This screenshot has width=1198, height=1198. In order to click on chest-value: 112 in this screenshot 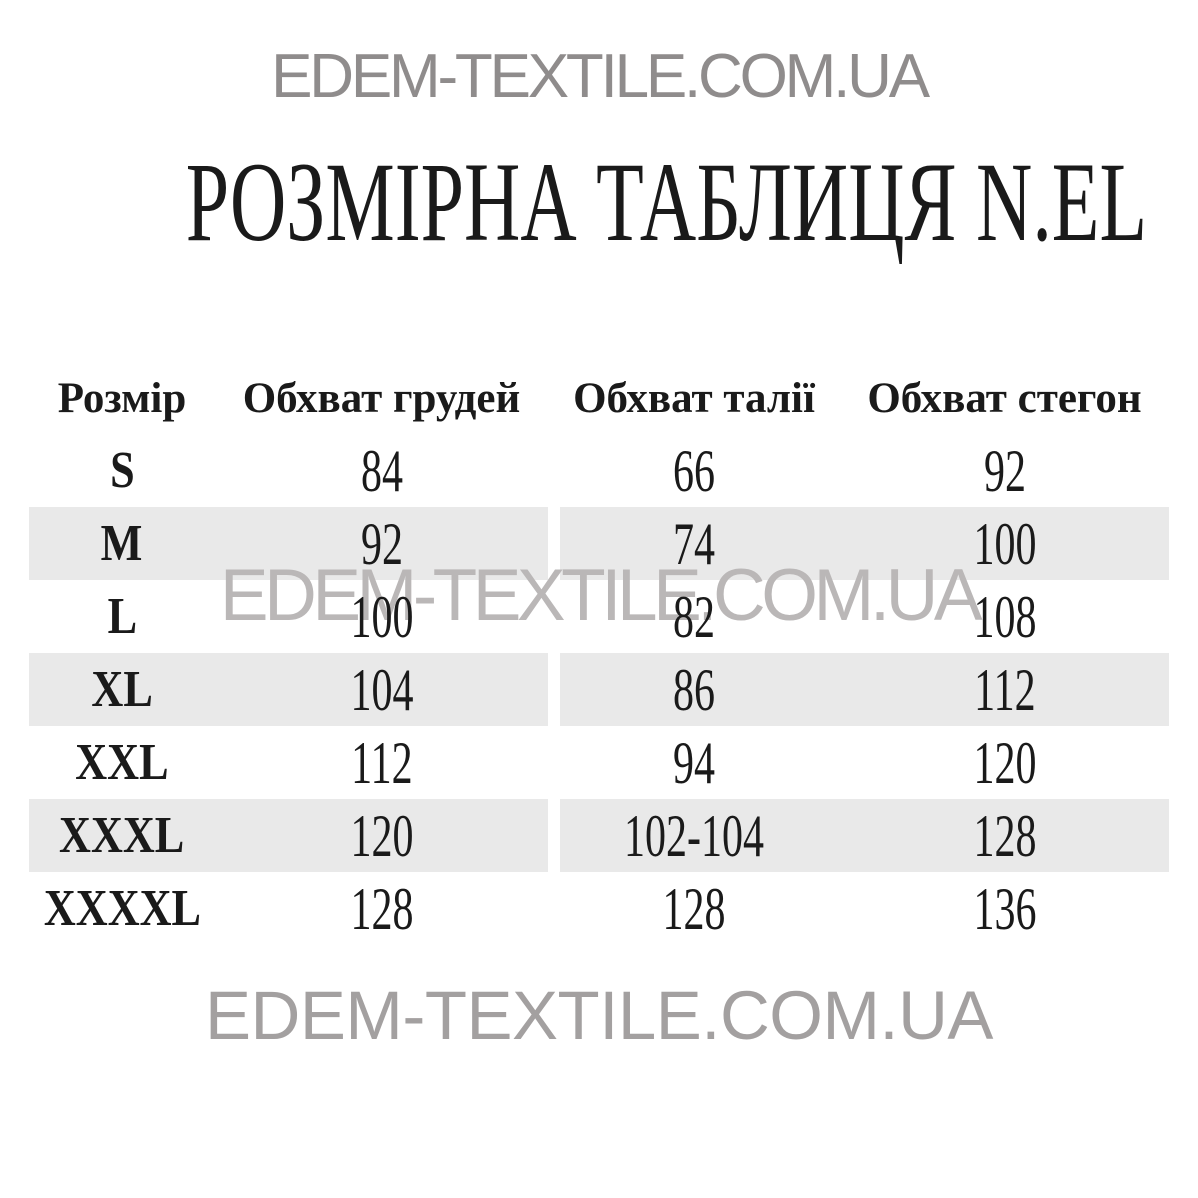, I will do `click(381, 762)`.